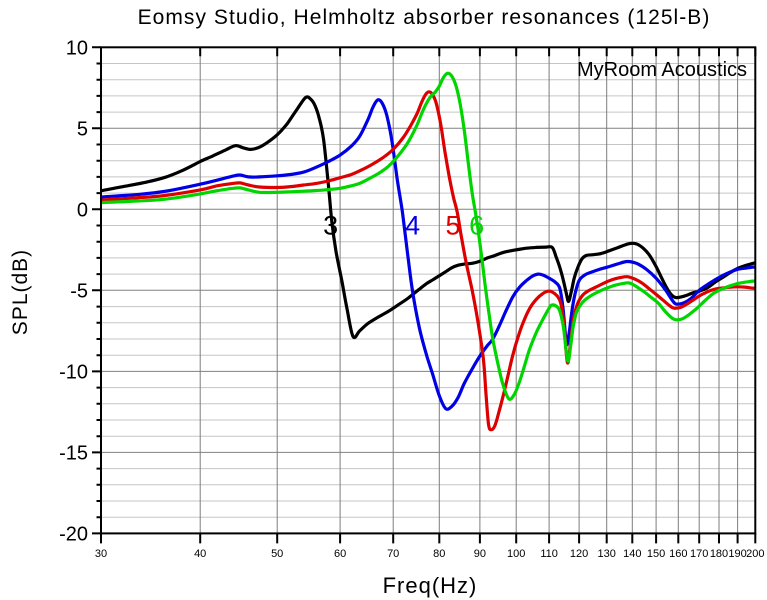 The width and height of the screenshot is (767, 600). I want to click on svg-text: 50, so click(277, 554).